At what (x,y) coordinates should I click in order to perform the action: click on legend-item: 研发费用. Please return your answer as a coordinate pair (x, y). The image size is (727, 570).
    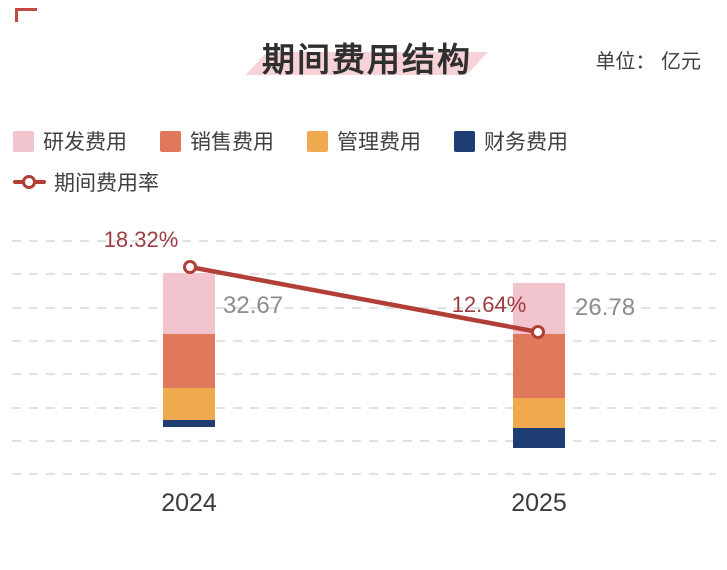
    Looking at the image, I should click on (70, 141).